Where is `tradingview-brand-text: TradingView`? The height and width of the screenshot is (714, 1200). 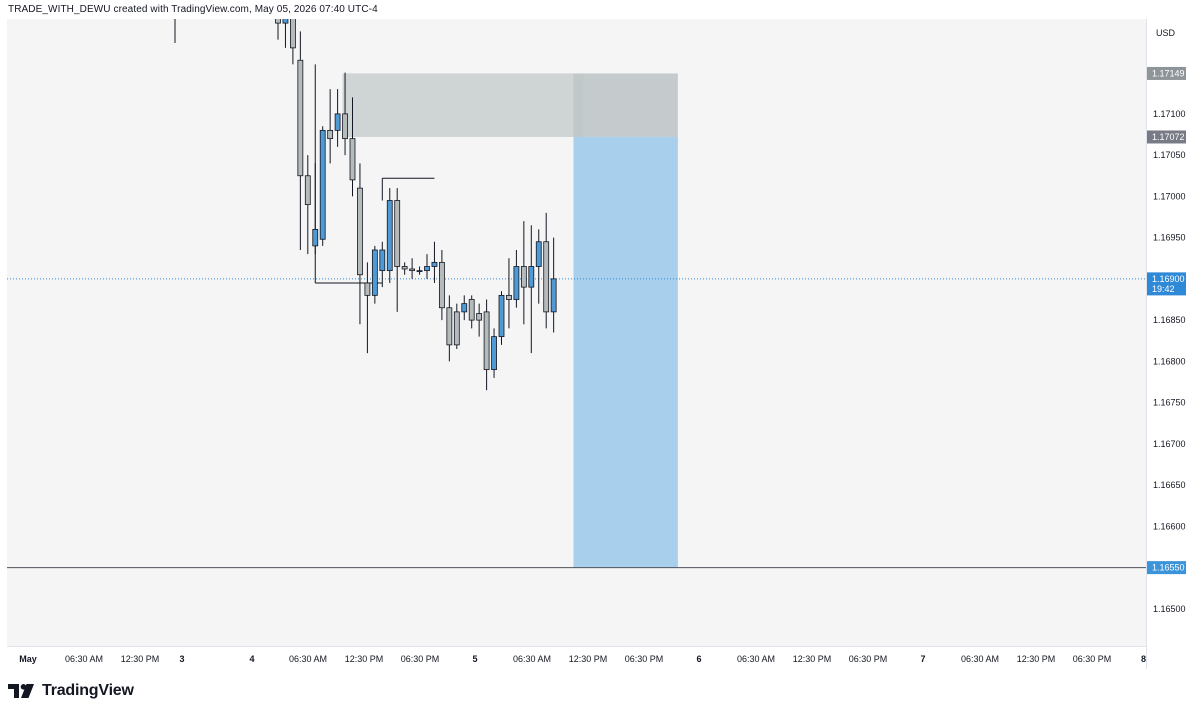 tradingview-brand-text: TradingView is located at coordinates (88, 690).